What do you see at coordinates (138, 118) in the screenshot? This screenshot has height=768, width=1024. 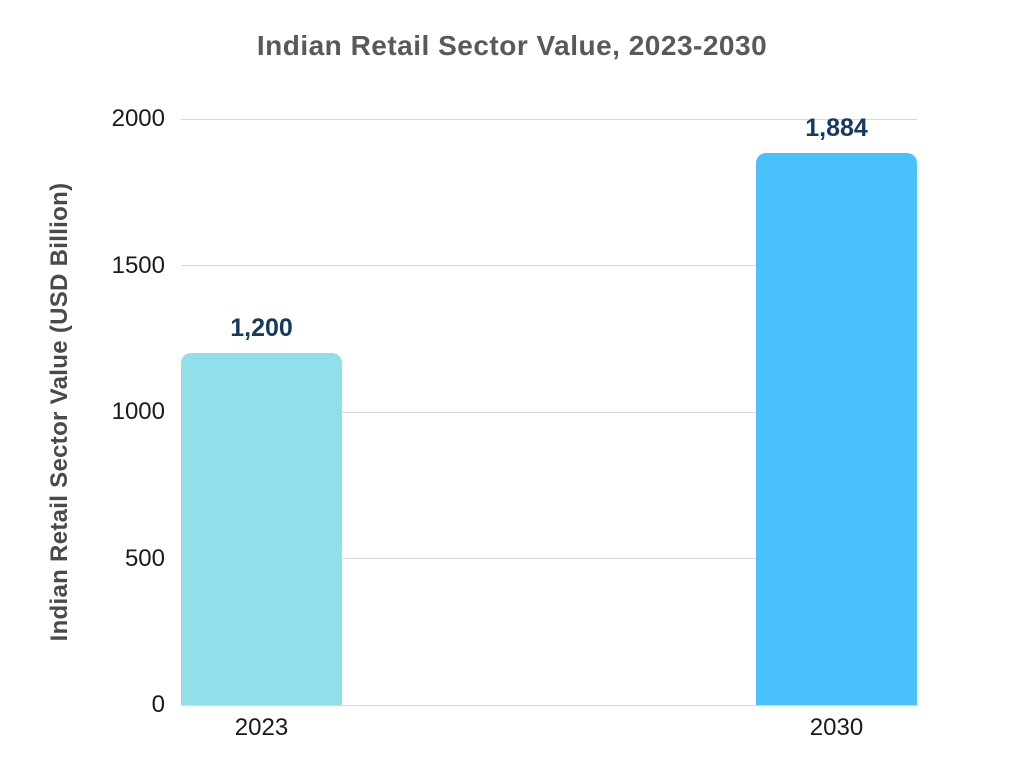 I see `y-tick-label: 2000` at bounding box center [138, 118].